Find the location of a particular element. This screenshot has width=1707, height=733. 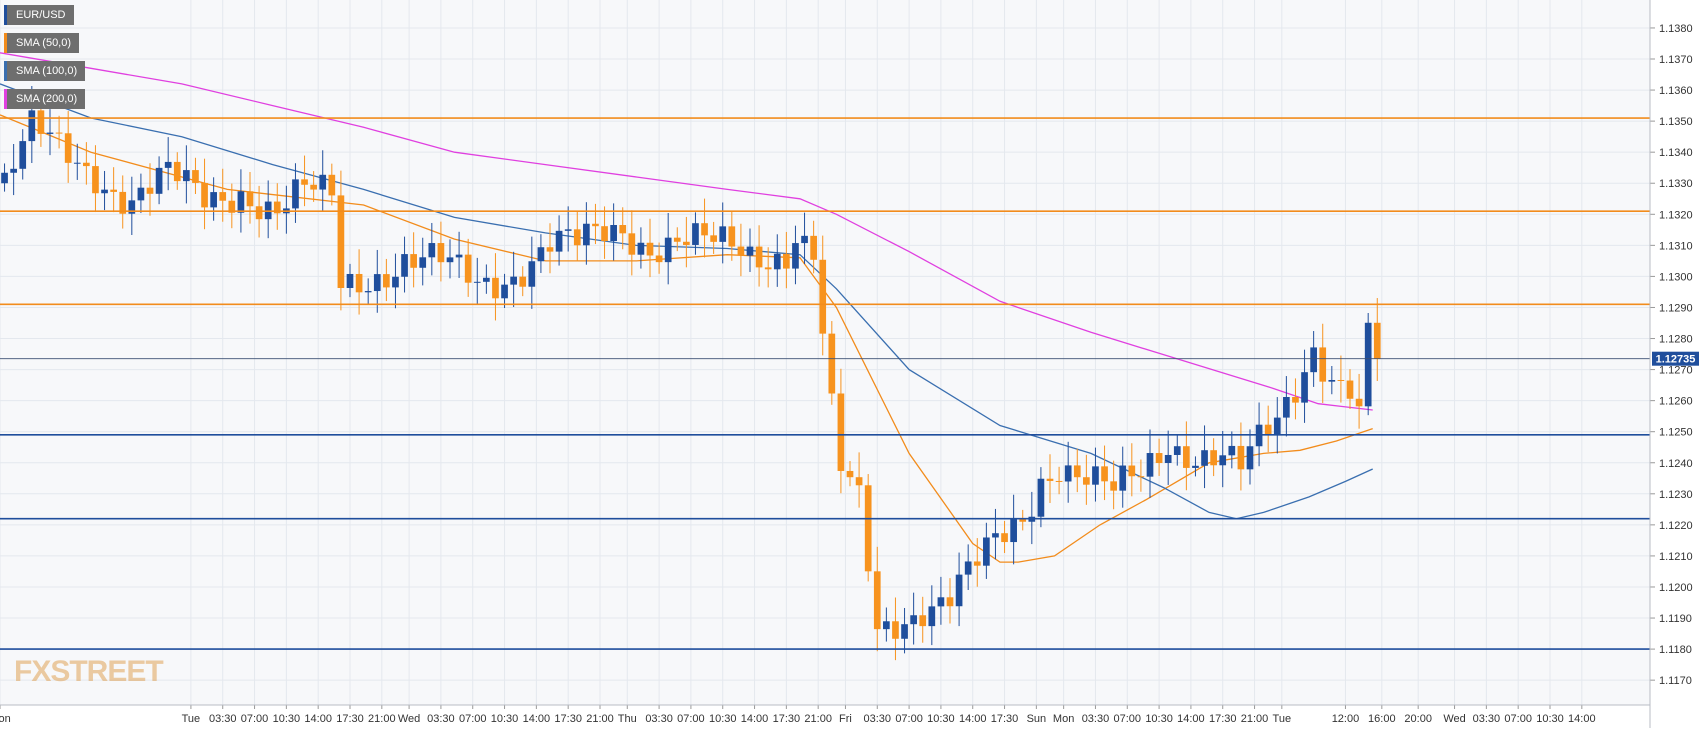

last-price-tag-box is located at coordinates (1675, 358).